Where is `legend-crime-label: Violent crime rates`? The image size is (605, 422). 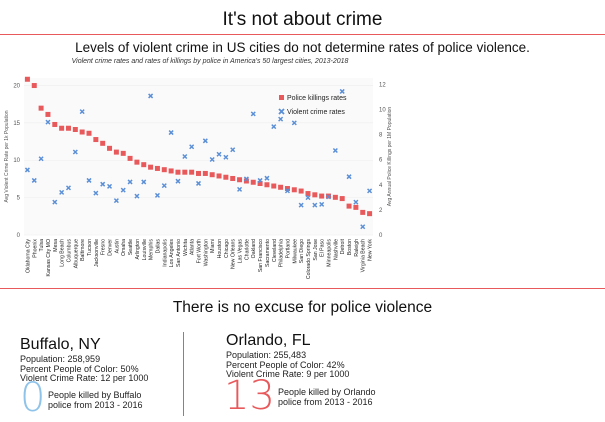
legend-crime-label: Violent crime rates is located at coordinates (316, 112).